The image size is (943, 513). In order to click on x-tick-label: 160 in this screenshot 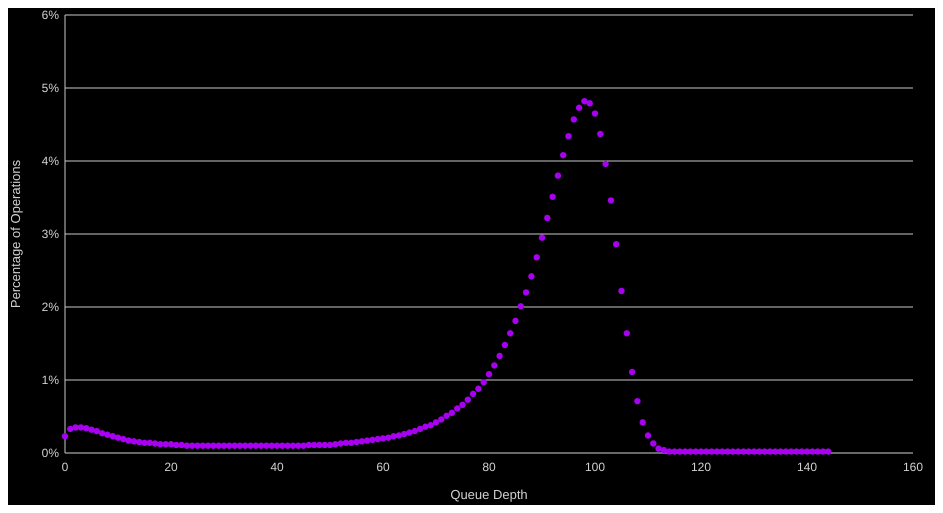, I will do `click(913, 467)`.